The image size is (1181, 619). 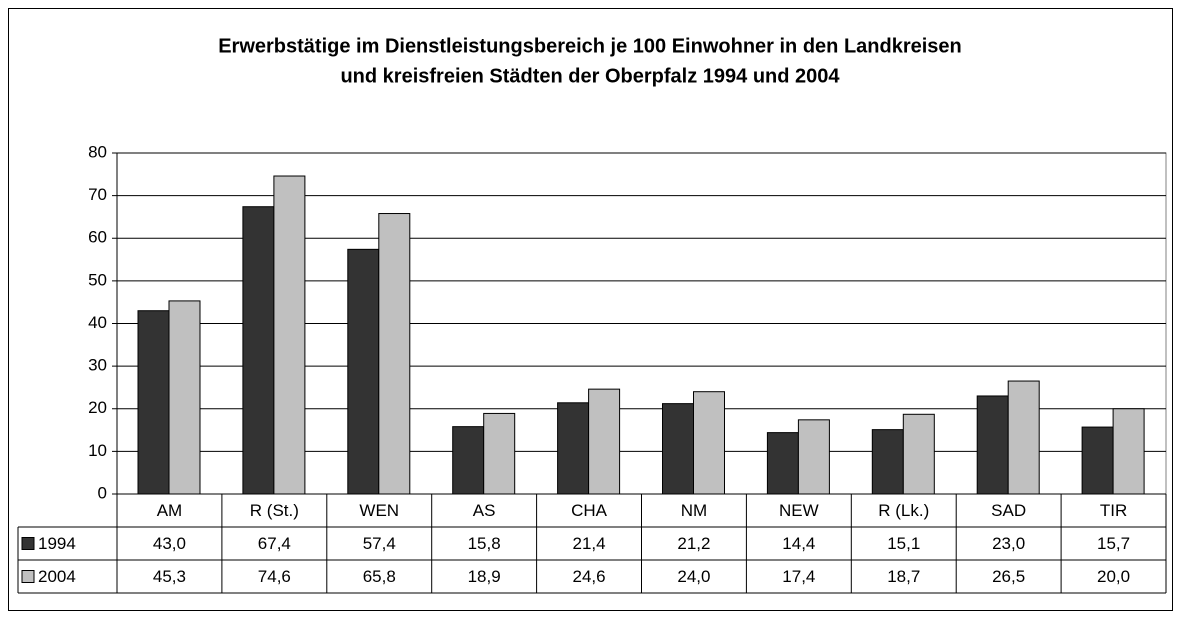 I want to click on data-label: 21,2, so click(x=693, y=543).